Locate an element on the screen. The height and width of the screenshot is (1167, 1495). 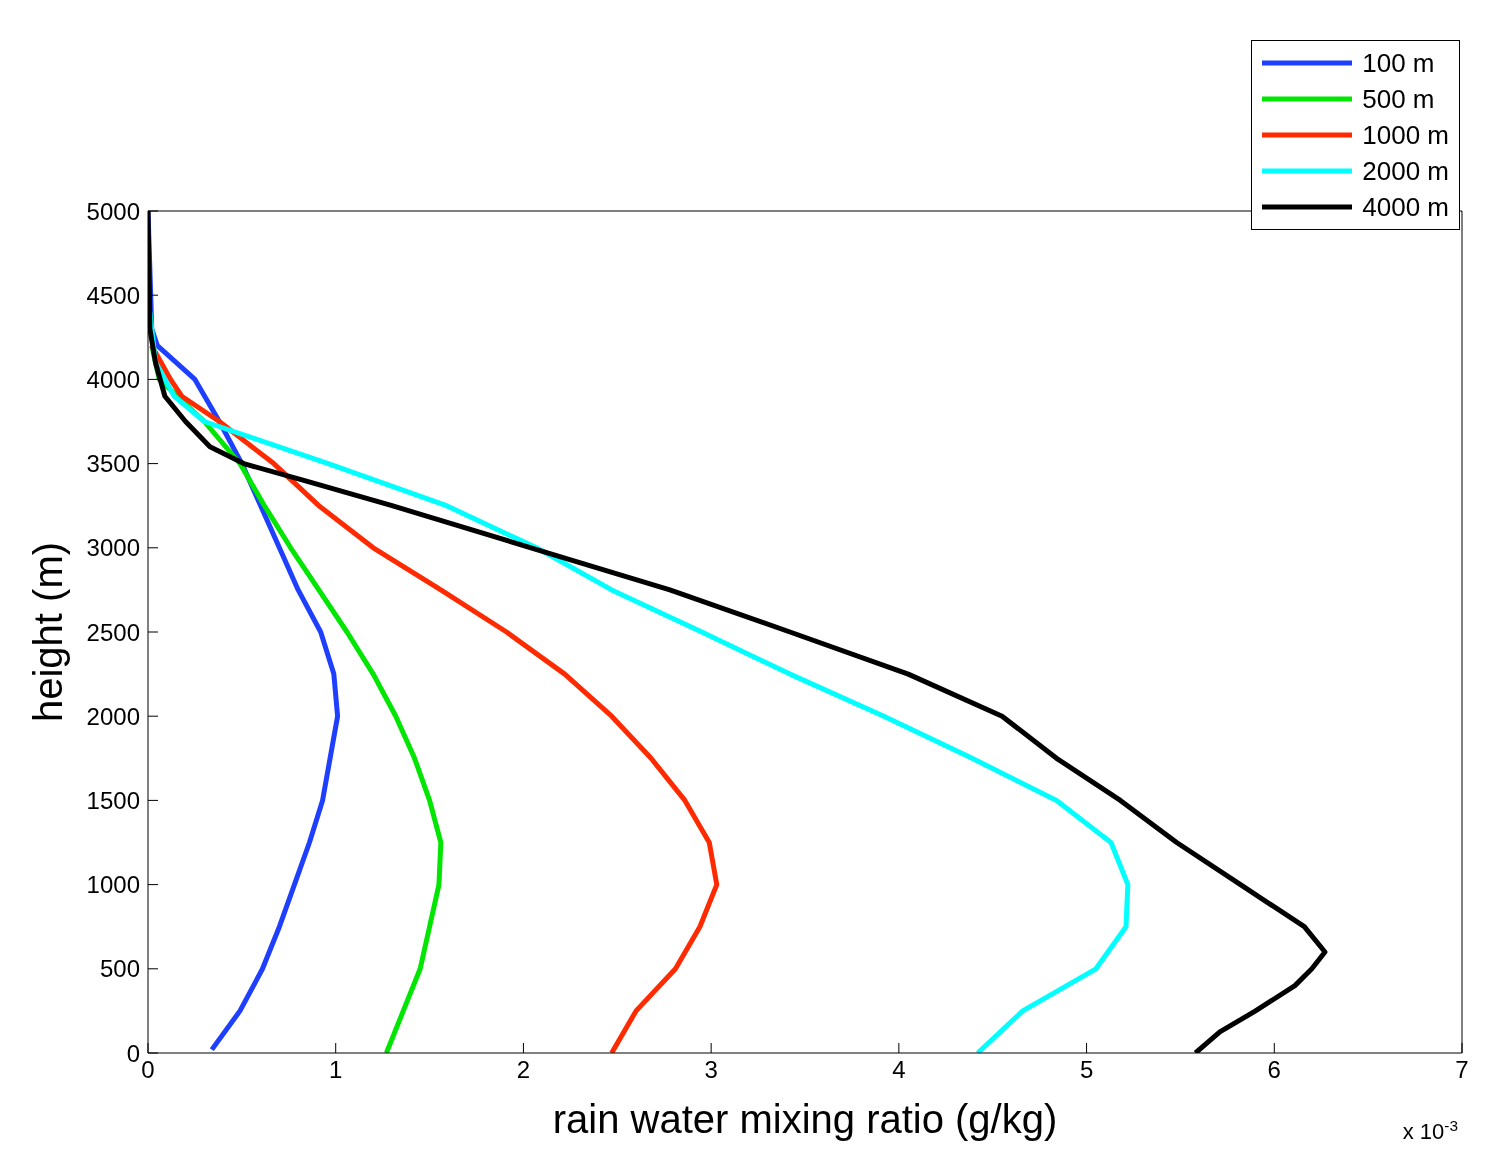
x-tick-label: 2 is located at coordinates (523, 1070).